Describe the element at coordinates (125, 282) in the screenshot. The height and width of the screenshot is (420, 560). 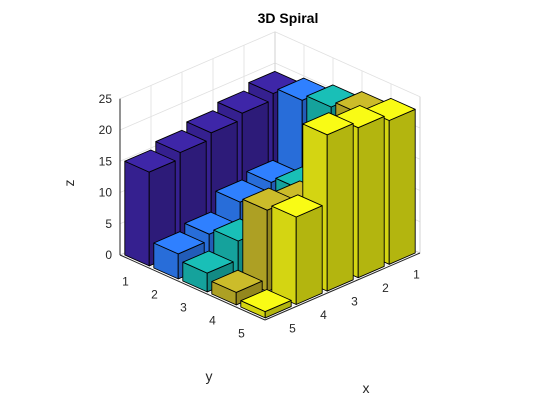
I see `x-tick-label: 1` at that location.